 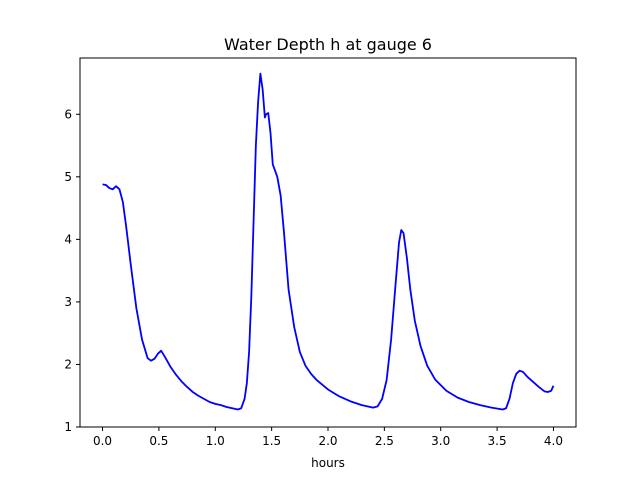 What do you see at coordinates (384, 441) in the screenshot?
I see `x-tick-label: 2.5` at bounding box center [384, 441].